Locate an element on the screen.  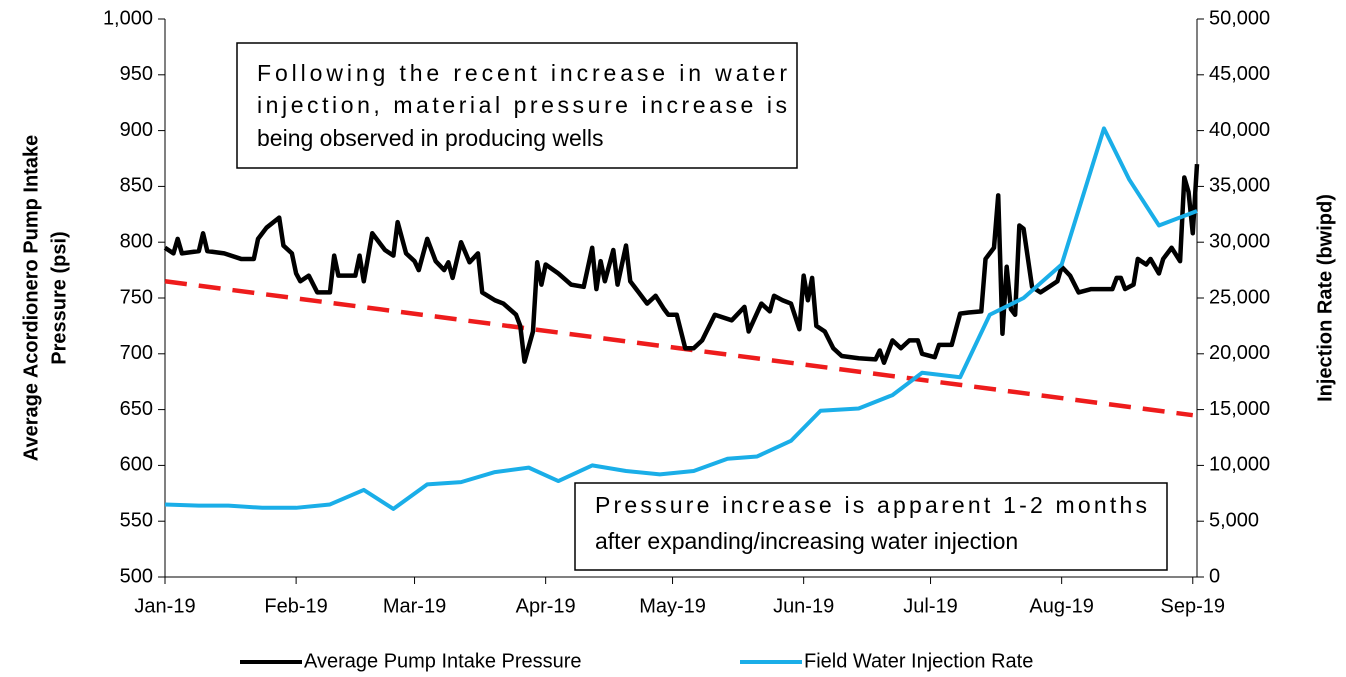
y2-tick-label: 50,000 is located at coordinates (1239, 18).